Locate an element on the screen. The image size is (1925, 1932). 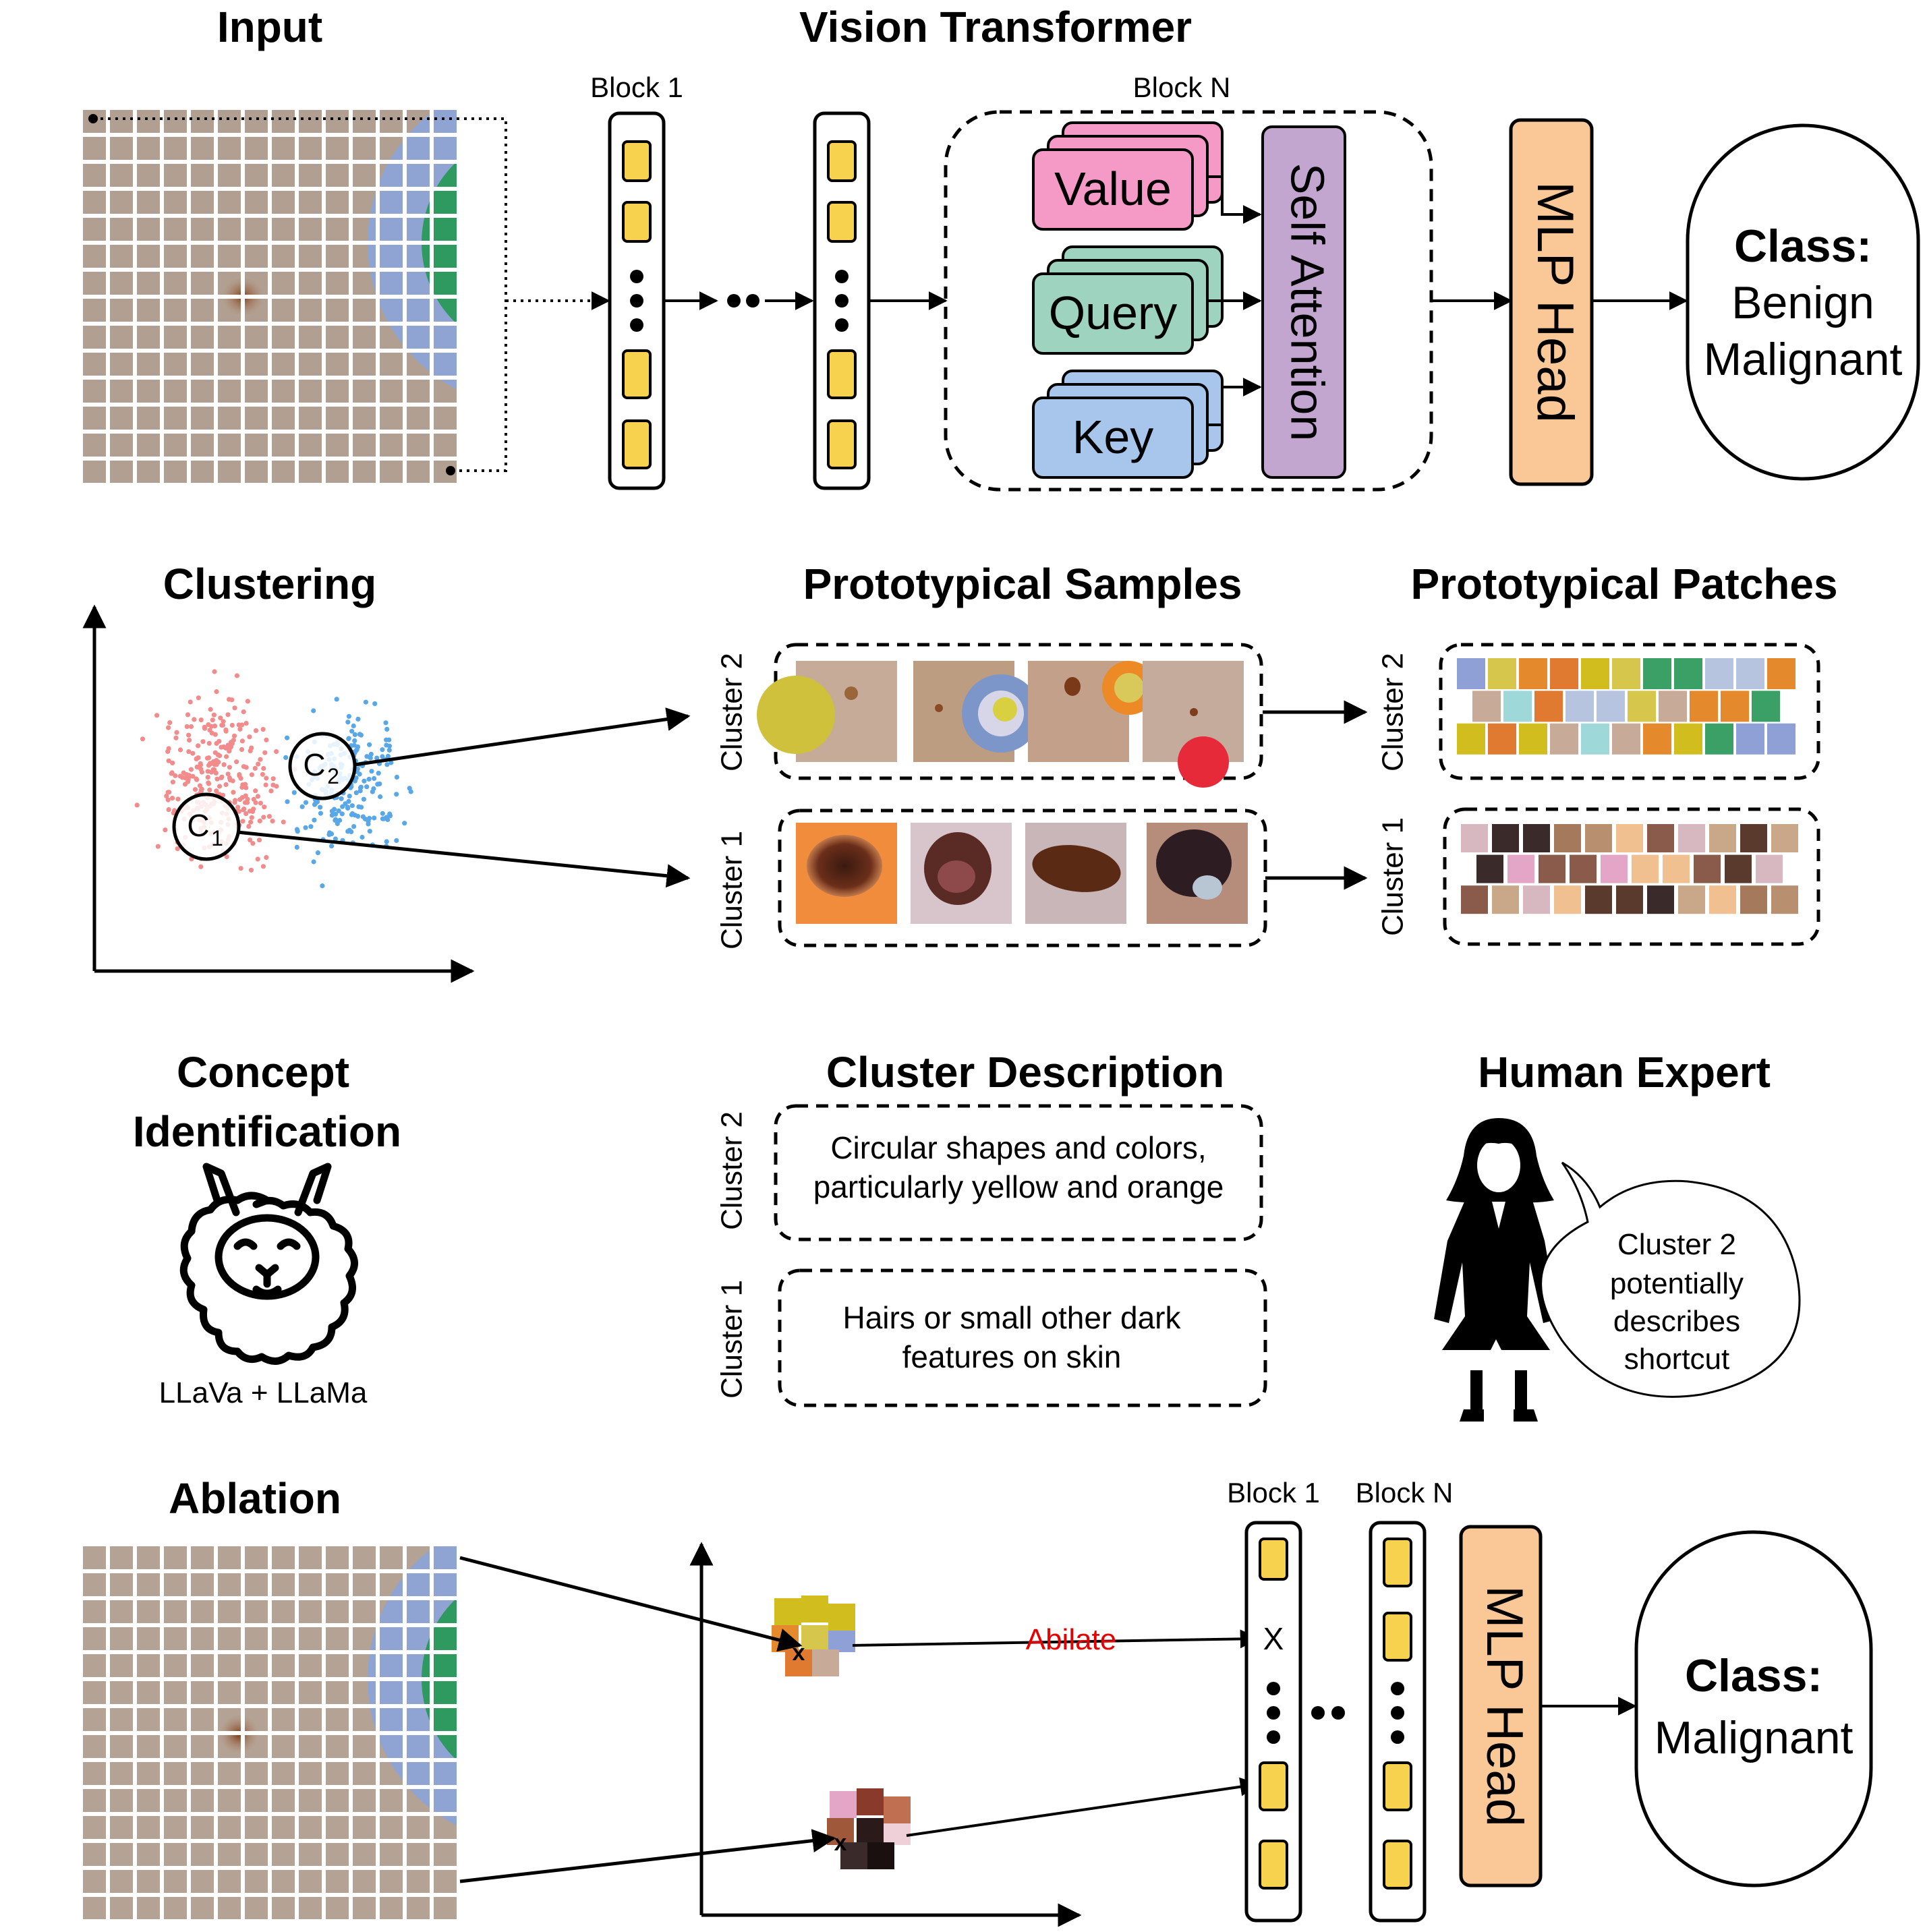
cluster-scatter-plot: C 2 C 1 is located at coordinates (278, 794).